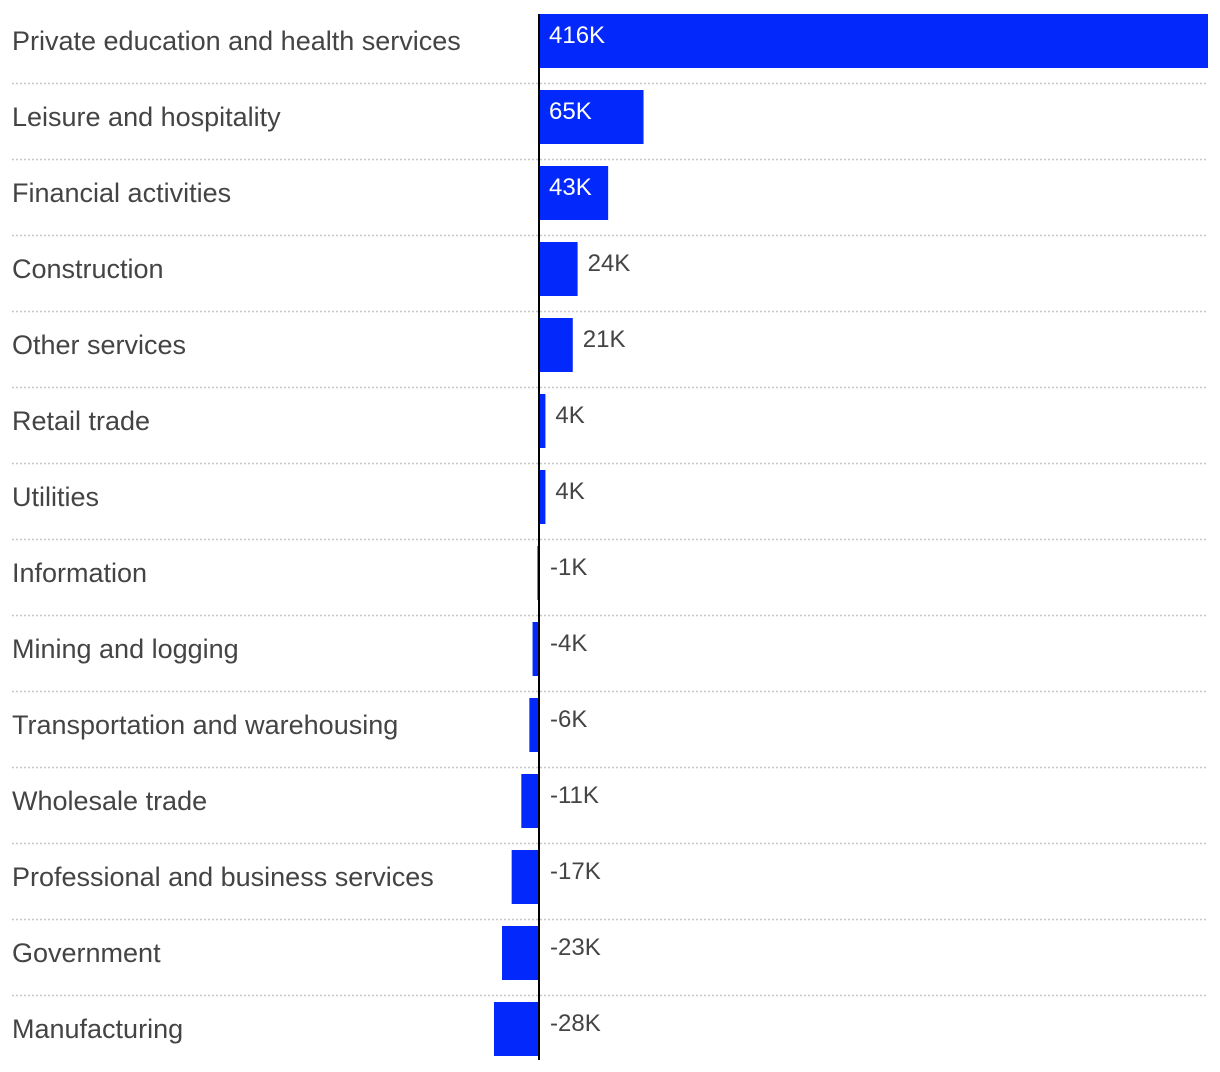 The image size is (1220, 1072). What do you see at coordinates (568, 567) in the screenshot?
I see `value-label: -1K` at bounding box center [568, 567].